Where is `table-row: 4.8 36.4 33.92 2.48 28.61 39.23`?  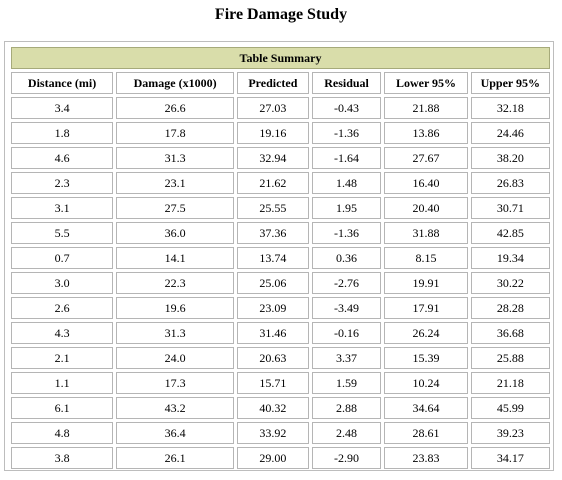
table-row: 4.8 36.4 33.92 2.48 28.61 39.23 is located at coordinates (280, 433).